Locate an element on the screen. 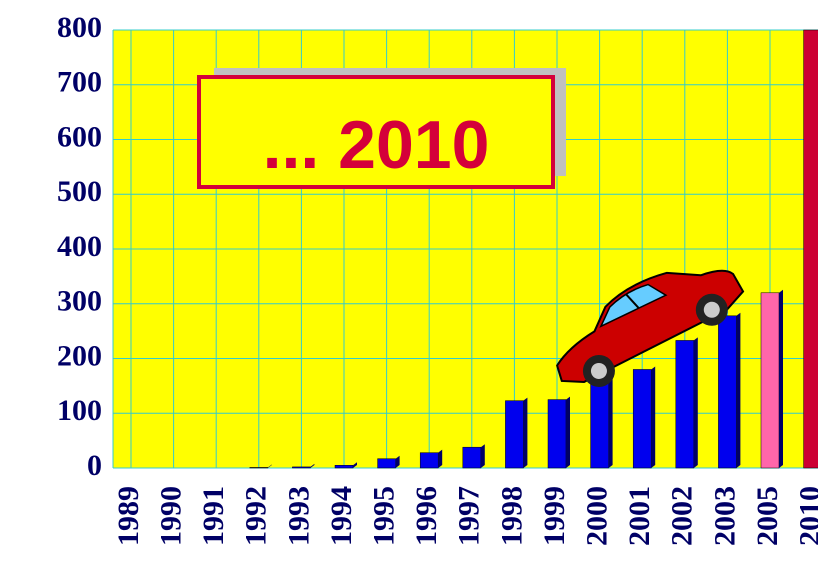 The height and width of the screenshot is (577, 818). x-tick-label: 1995 is located at coordinates (383, 516).